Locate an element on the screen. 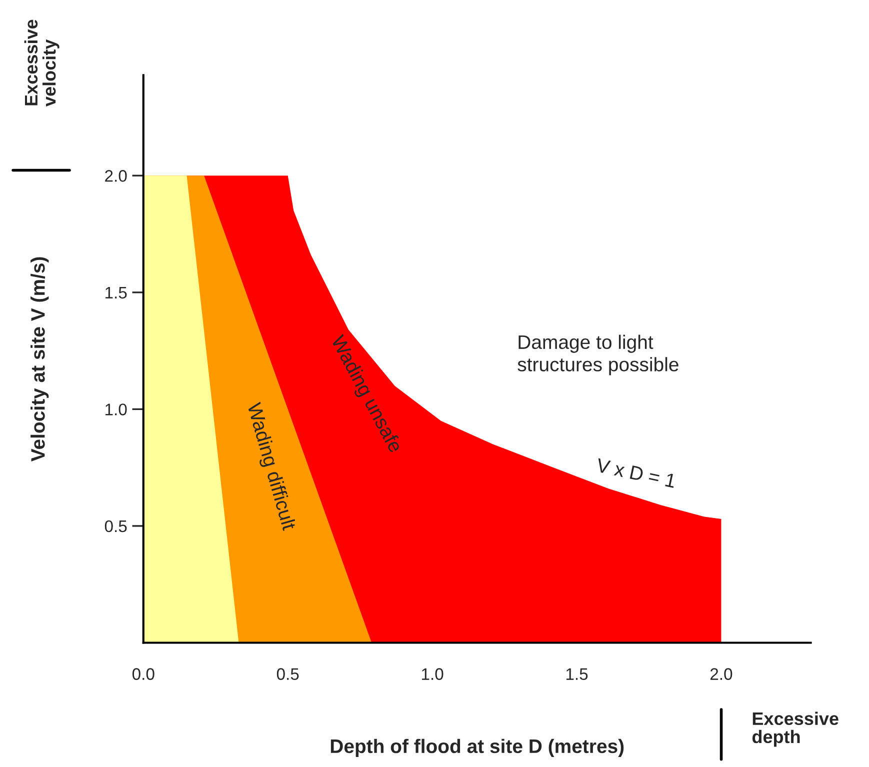 The height and width of the screenshot is (767, 869). y-tick-label: 1.5 is located at coordinates (116, 292).